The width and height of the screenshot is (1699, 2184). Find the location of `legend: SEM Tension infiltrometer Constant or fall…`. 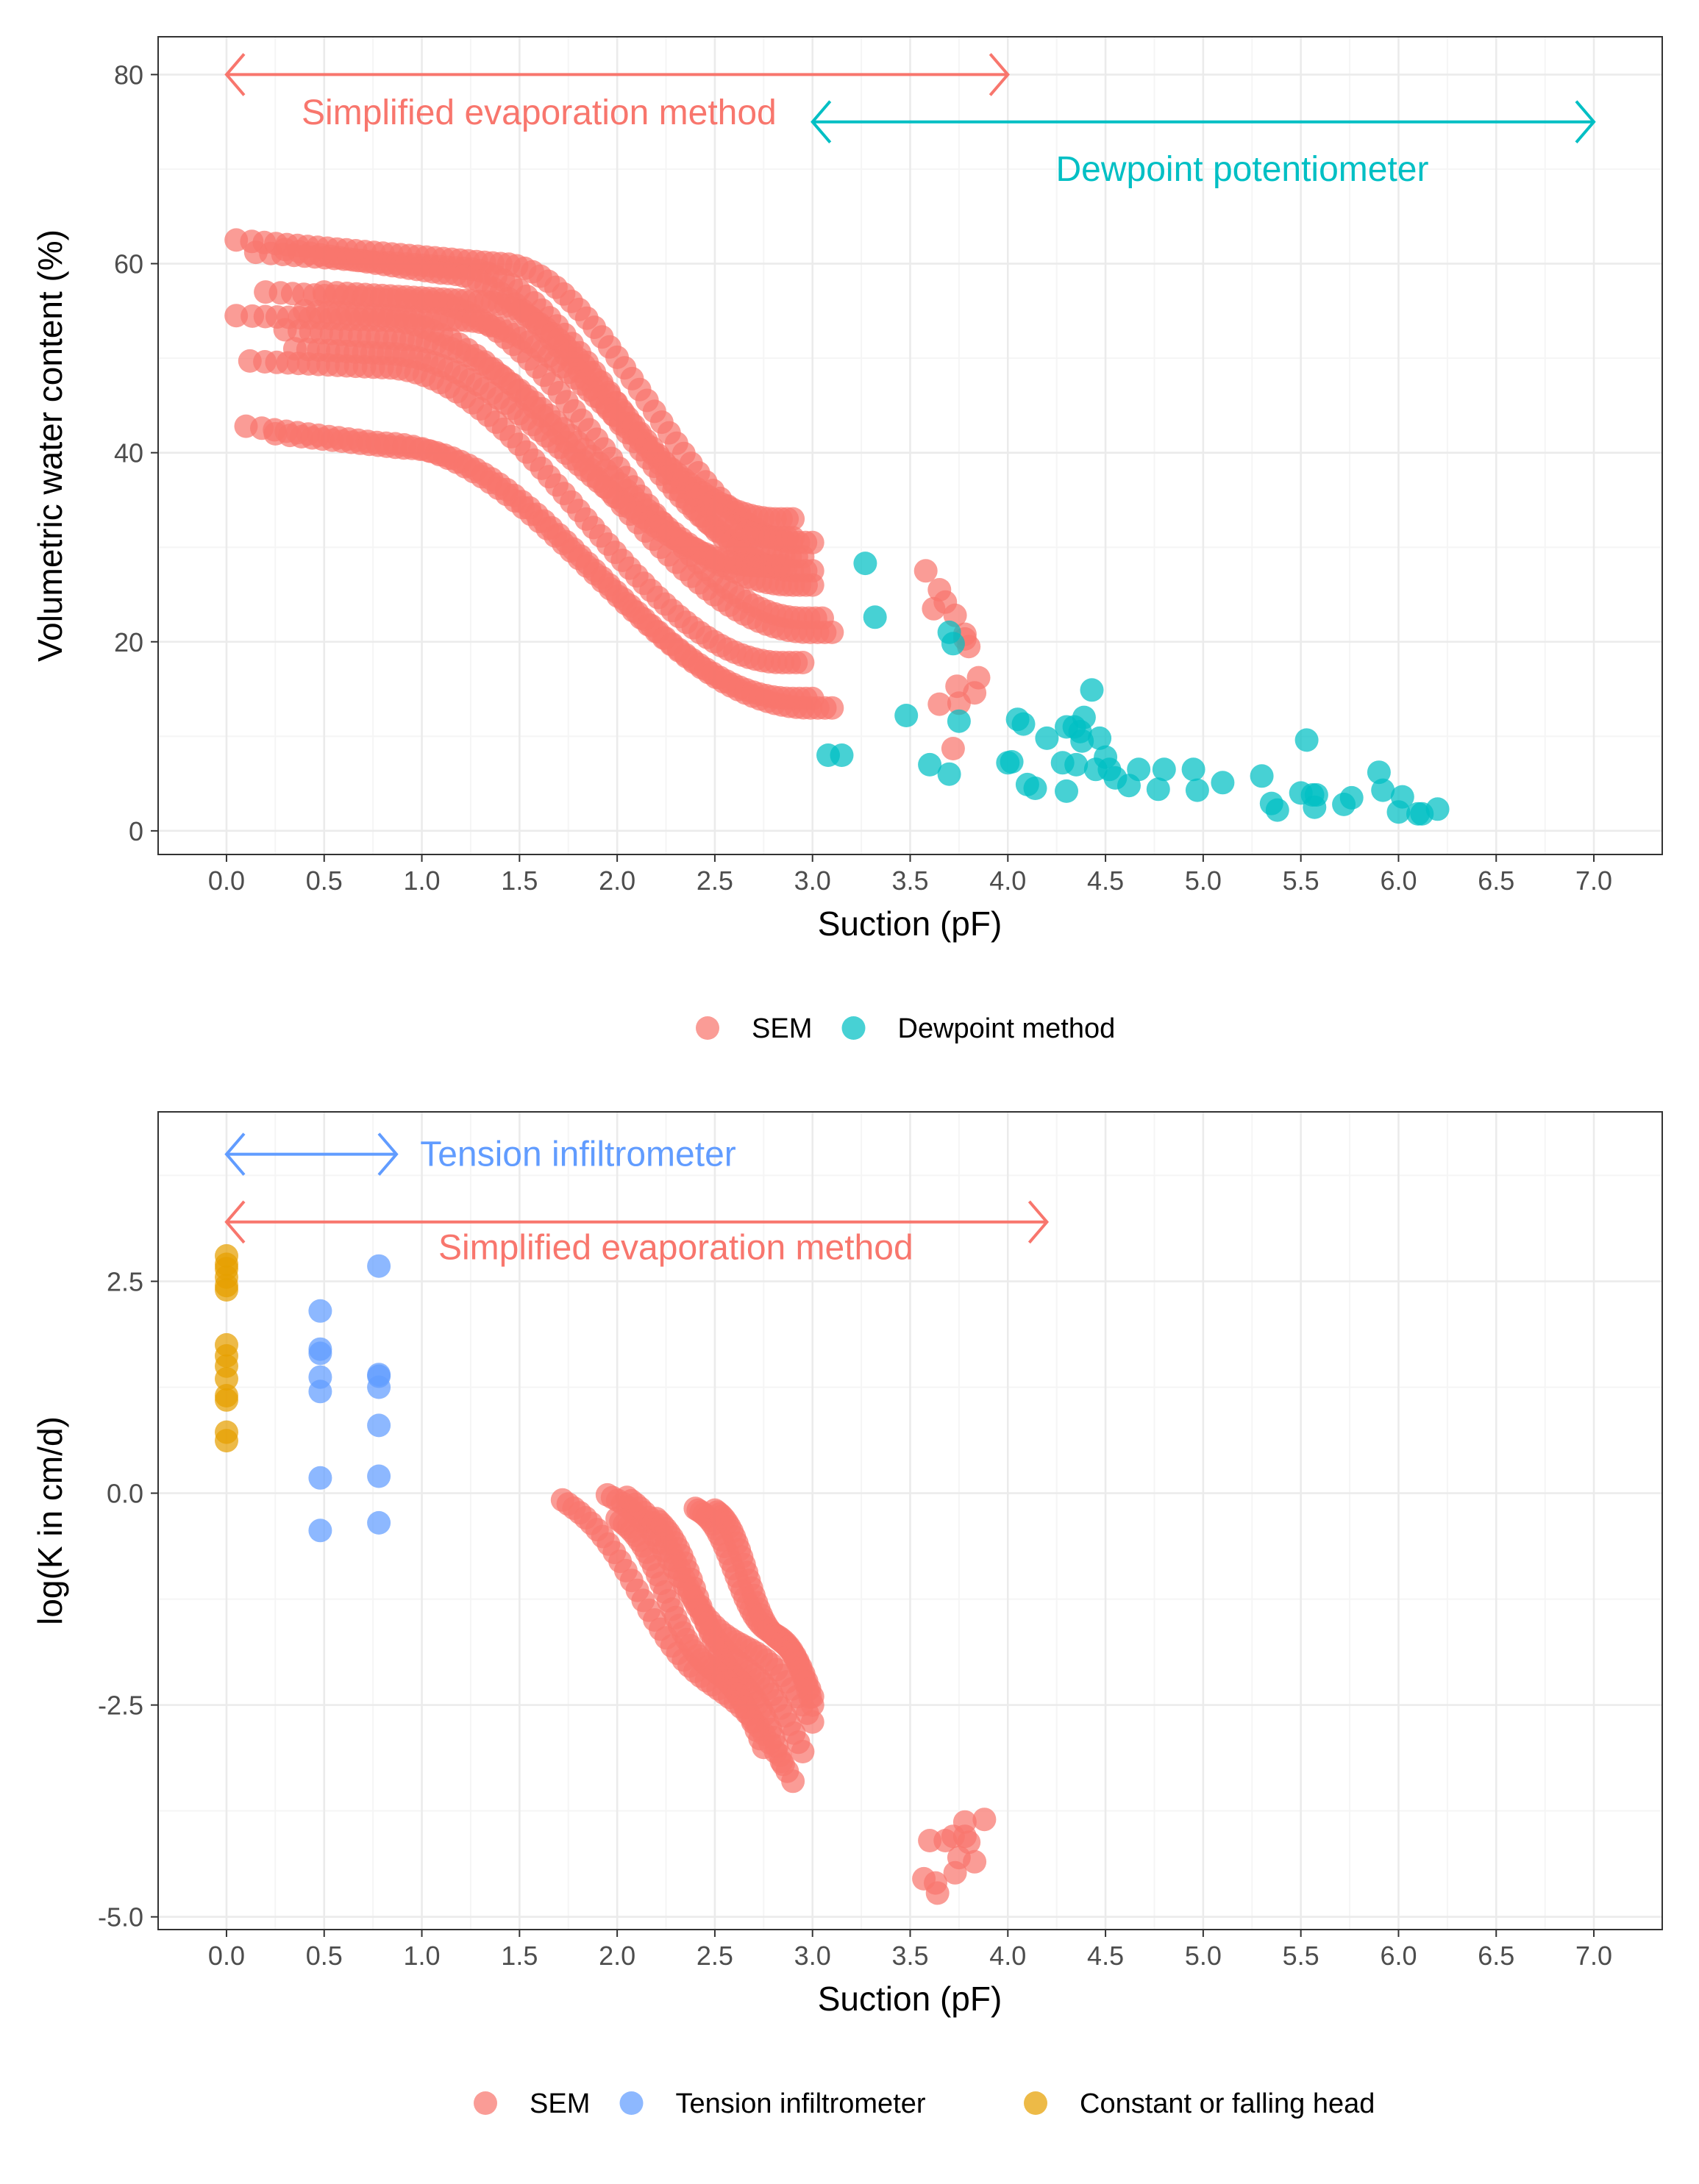

legend: SEM Tension infiltrometer Constant or fall… is located at coordinates (924, 2103).